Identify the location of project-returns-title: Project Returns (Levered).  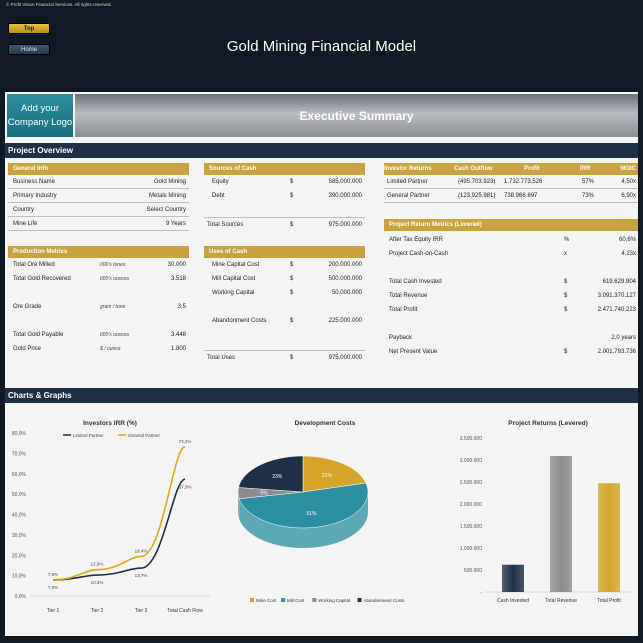
(548, 423).